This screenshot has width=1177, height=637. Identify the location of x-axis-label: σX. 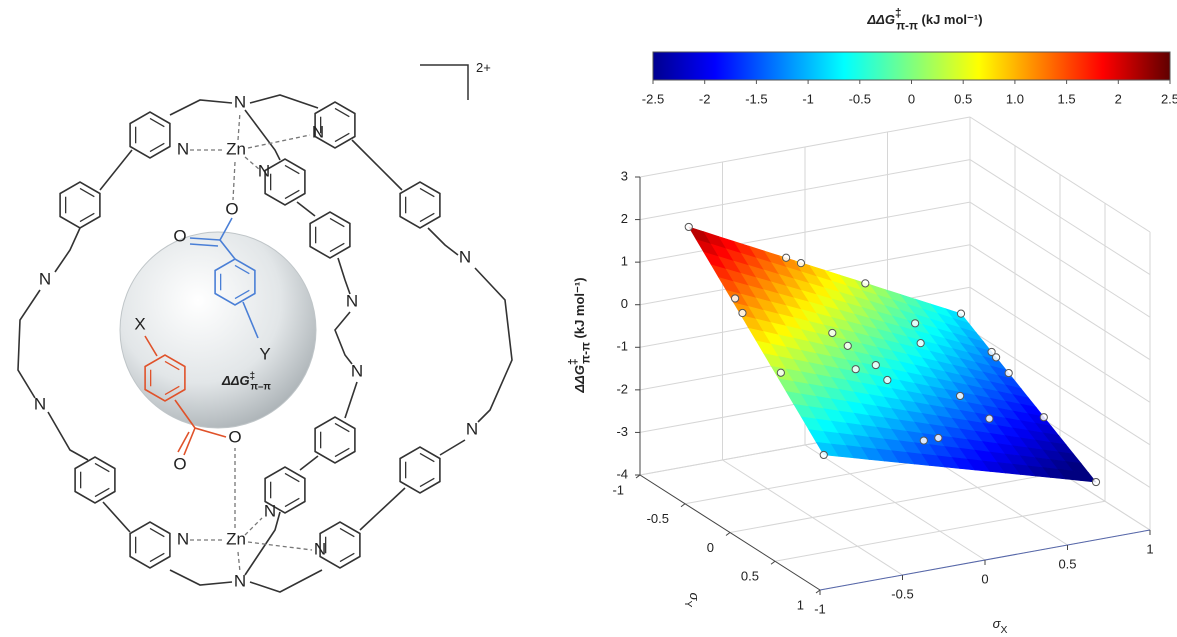
(1000, 626).